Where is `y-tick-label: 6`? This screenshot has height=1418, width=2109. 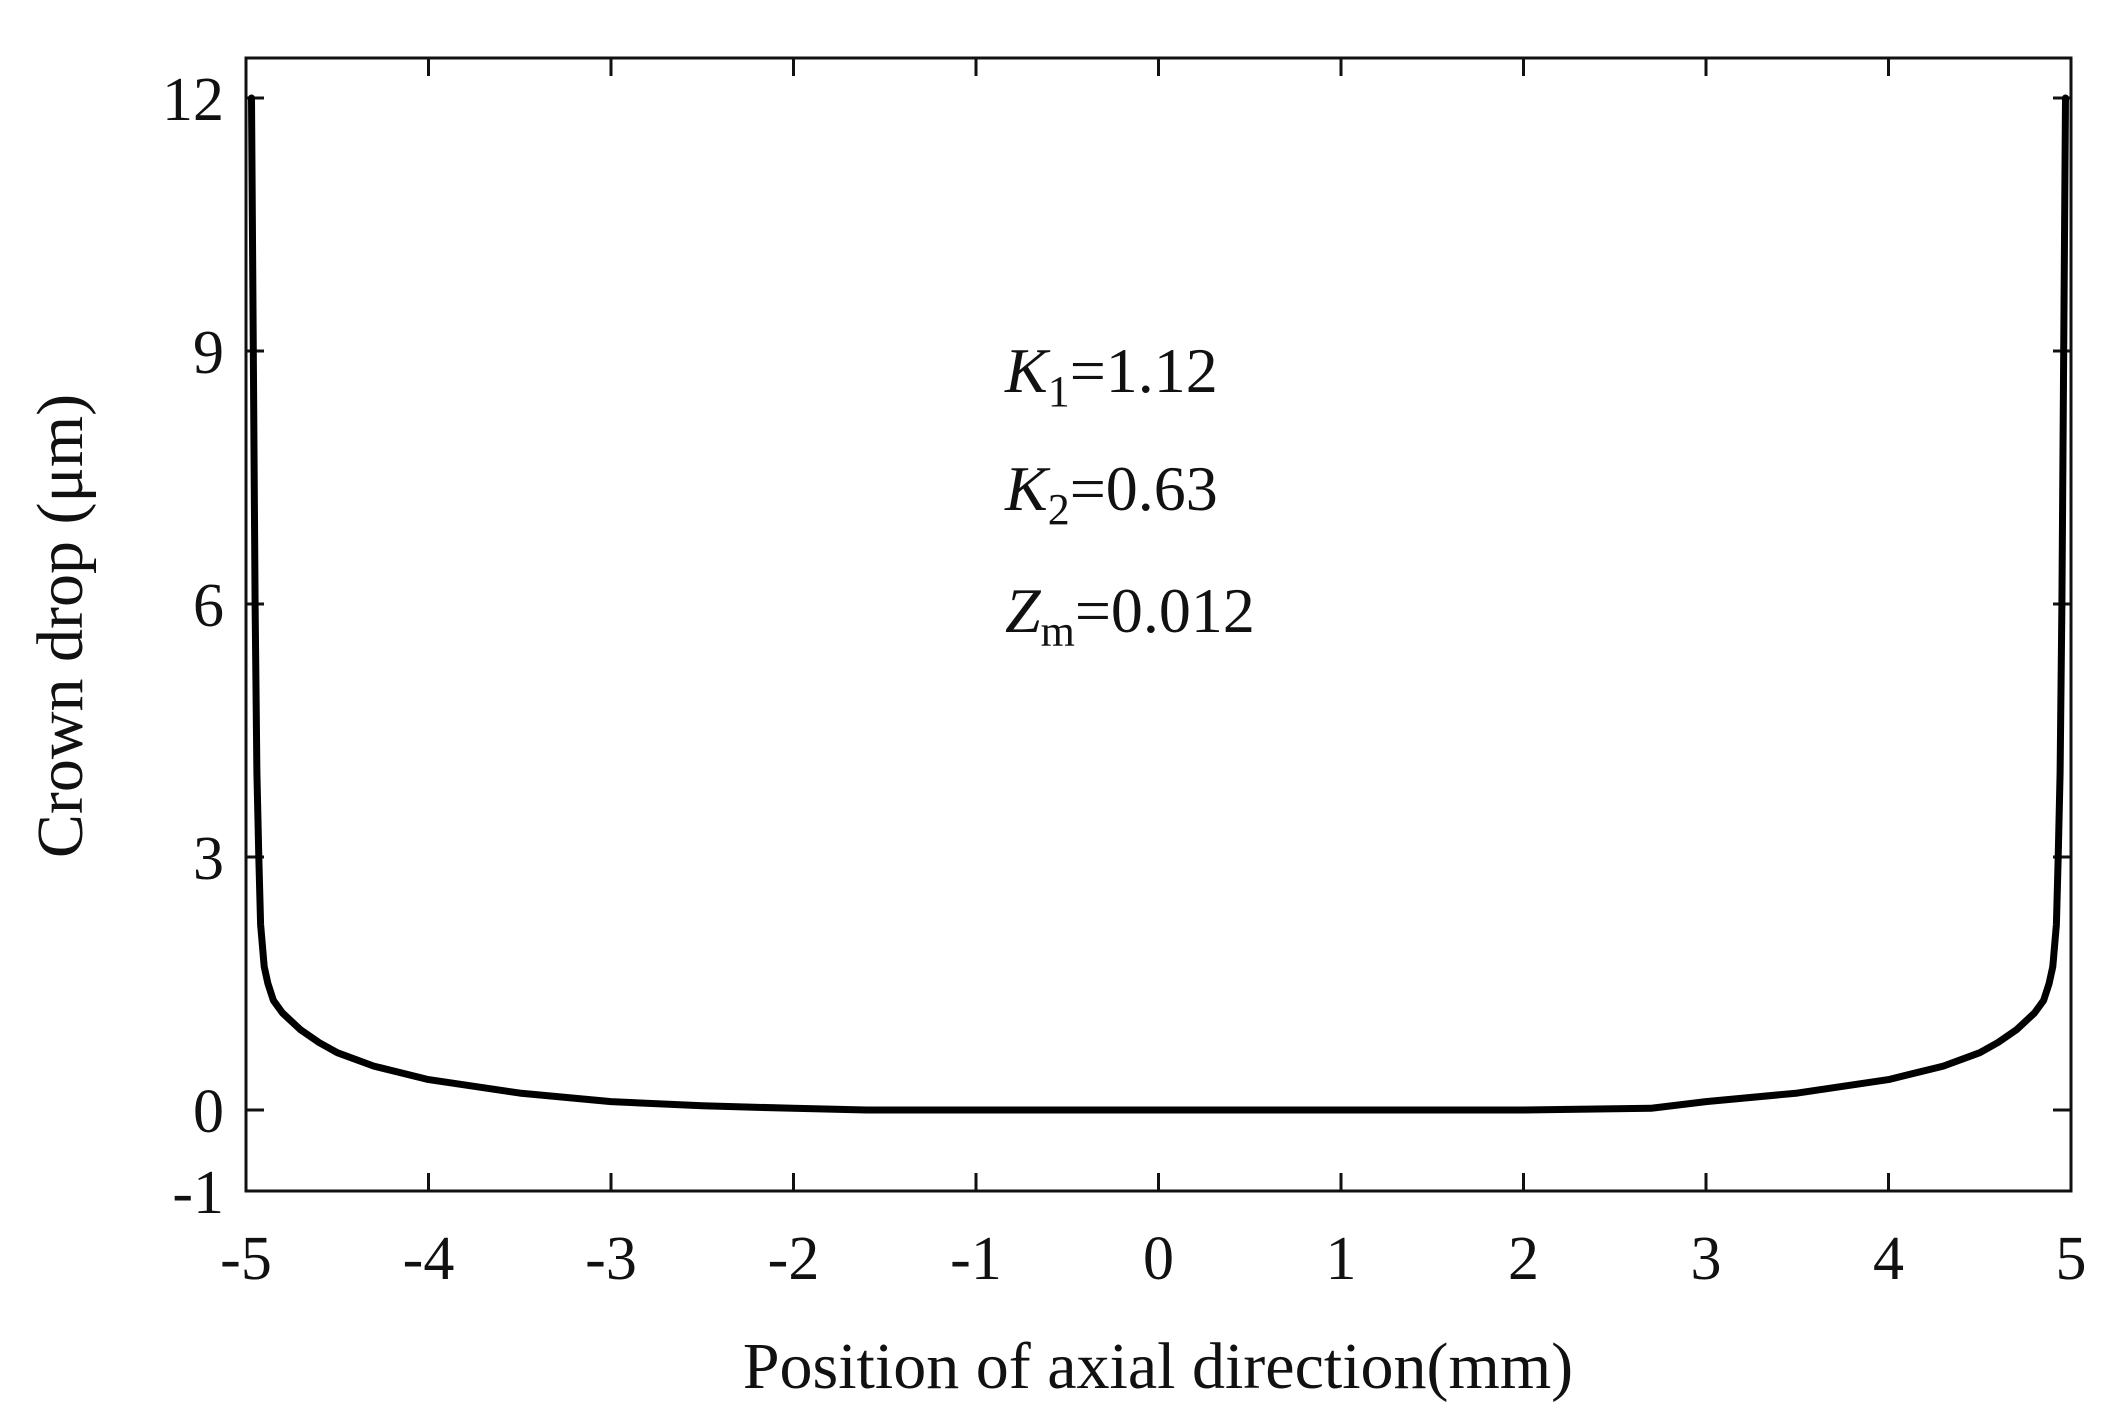
y-tick-label: 6 is located at coordinates (208, 606).